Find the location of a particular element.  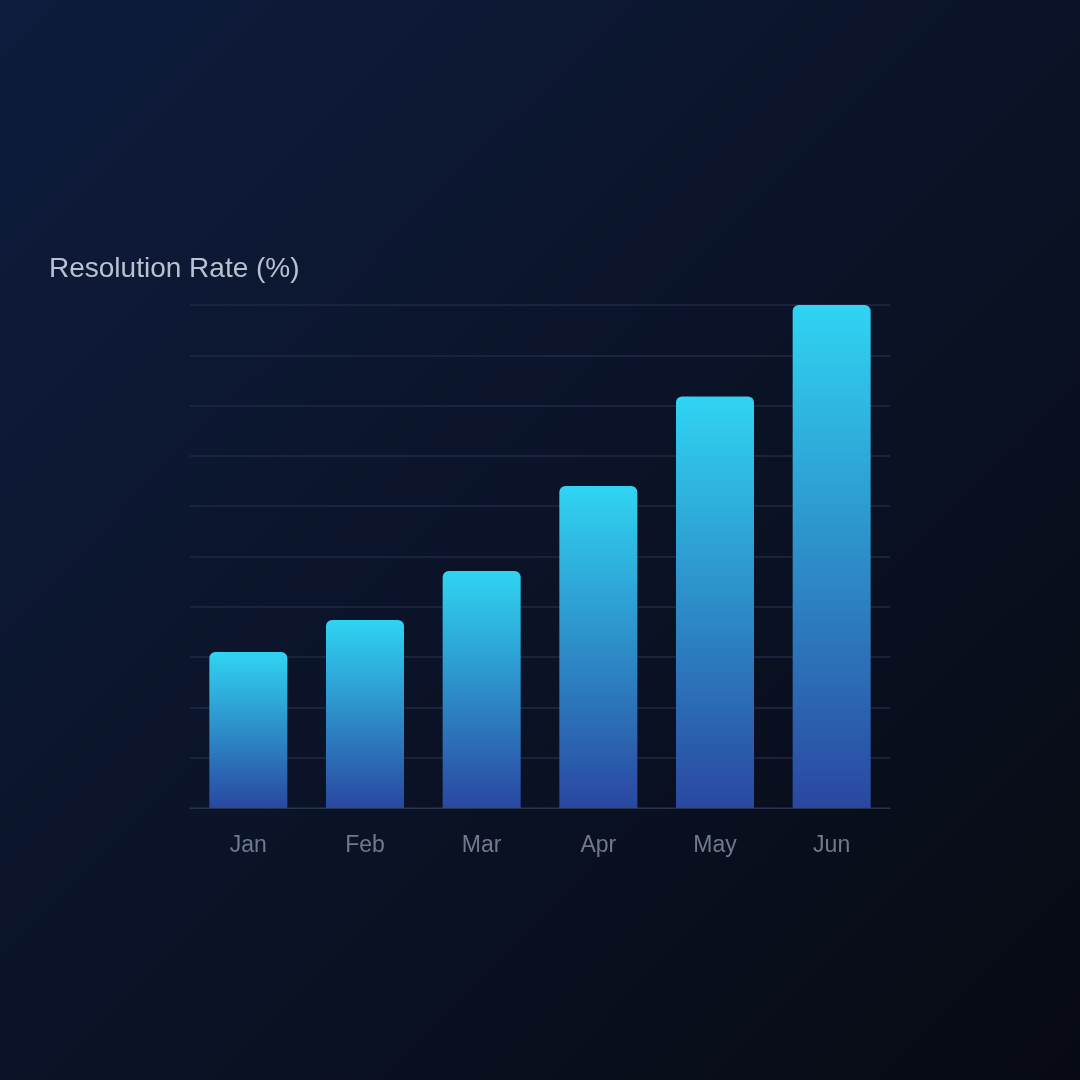

x-tick-label: Mar is located at coordinates (481, 843).